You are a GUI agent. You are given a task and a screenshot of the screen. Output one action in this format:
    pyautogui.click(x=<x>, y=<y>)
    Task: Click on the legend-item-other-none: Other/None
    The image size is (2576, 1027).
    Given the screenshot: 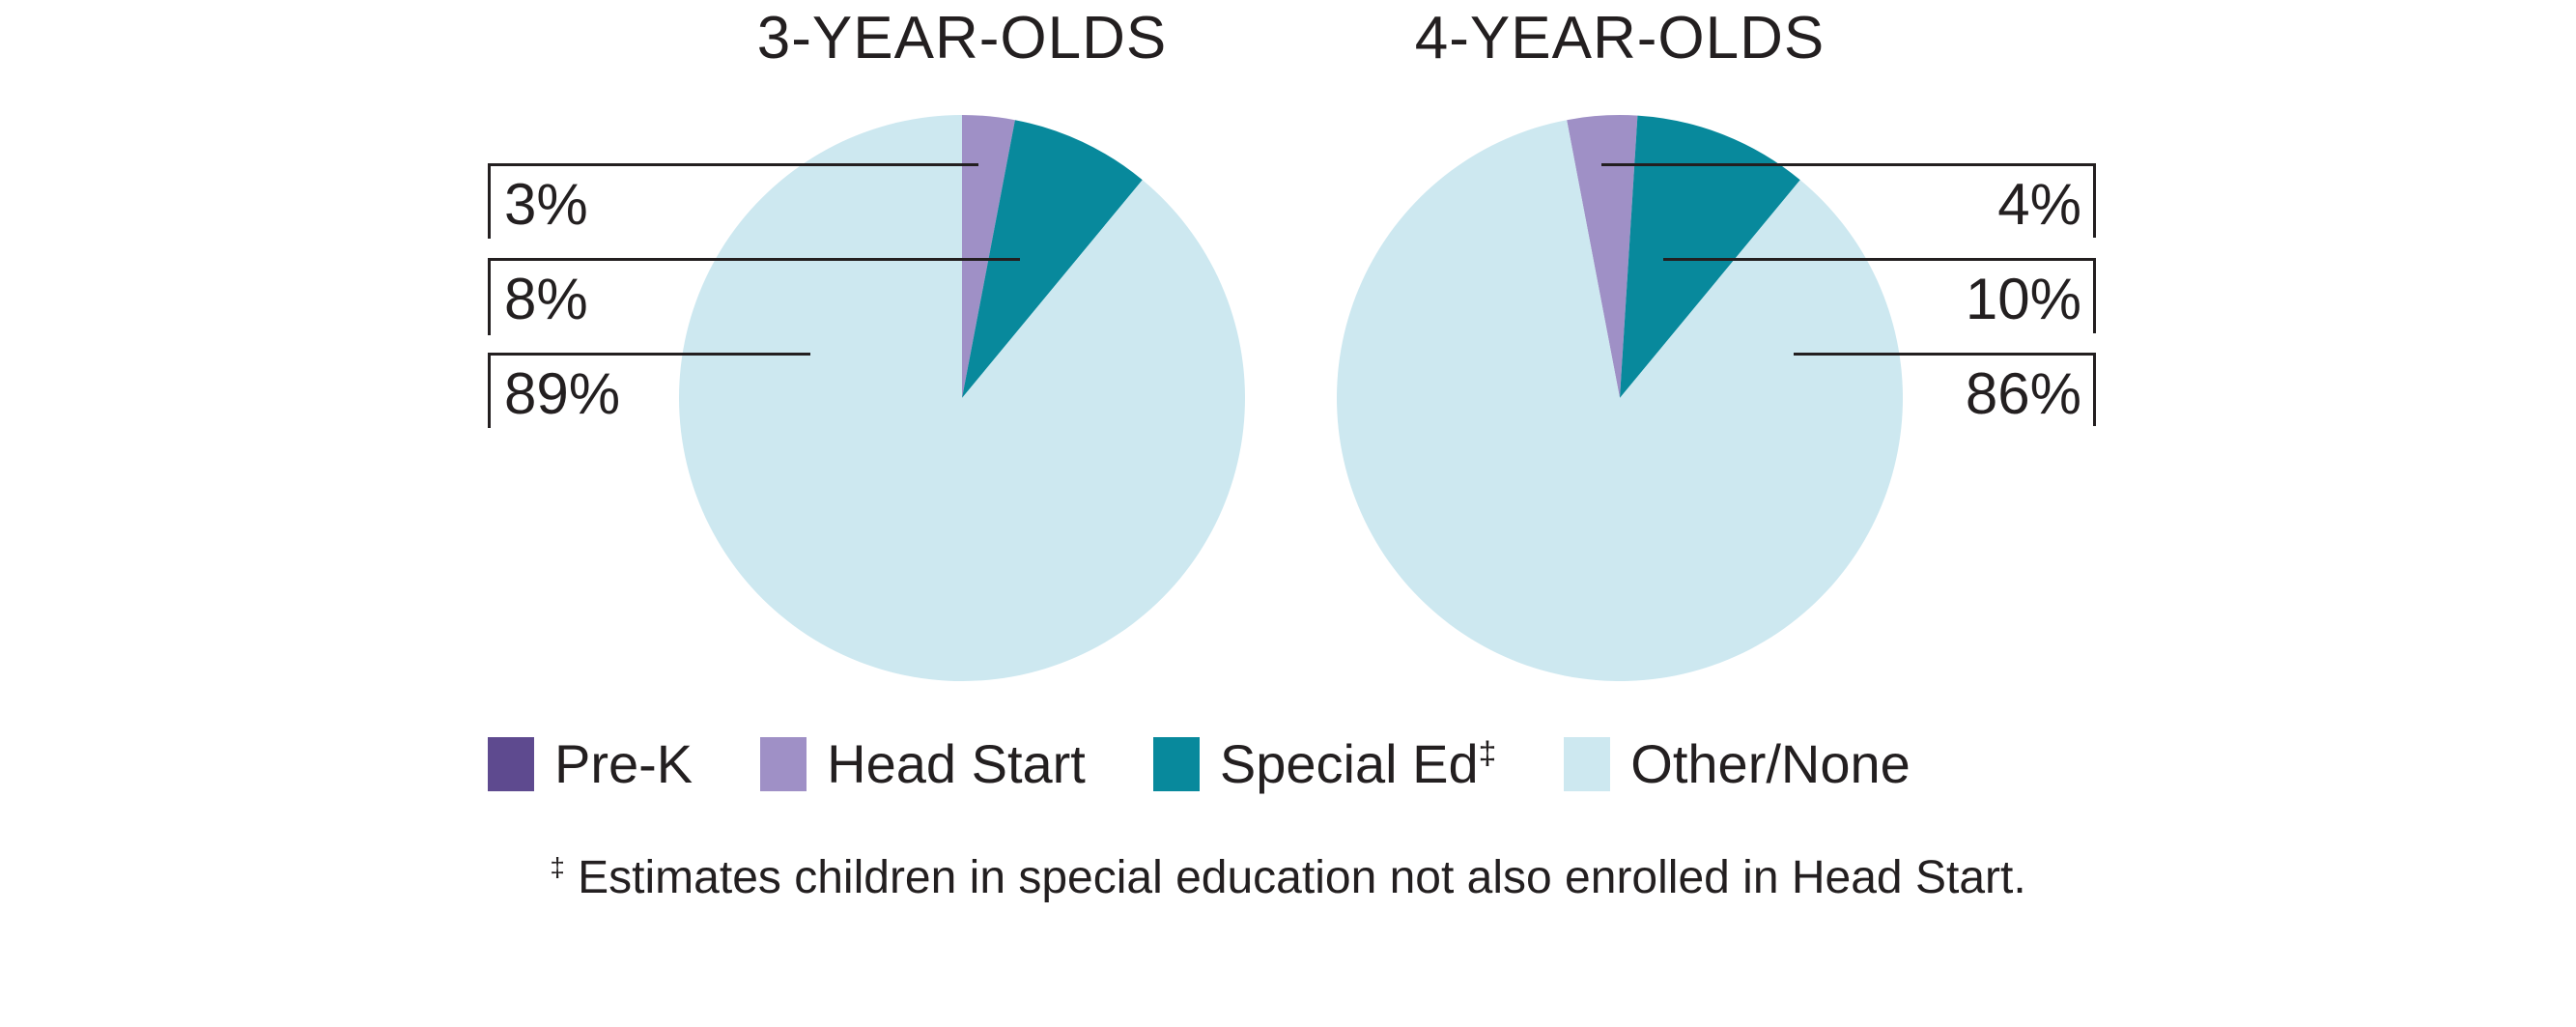 What is the action you would take?
    pyautogui.click(x=1737, y=764)
    